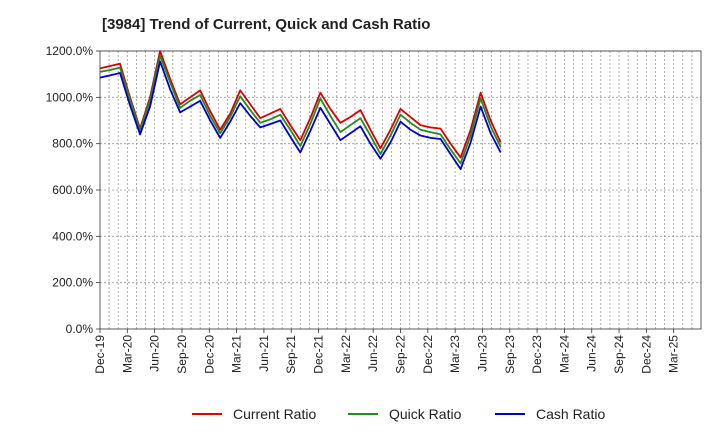 The image size is (720, 440). Describe the element at coordinates (428, 354) in the screenshot. I see `x-tick-label: Dec-22` at that location.